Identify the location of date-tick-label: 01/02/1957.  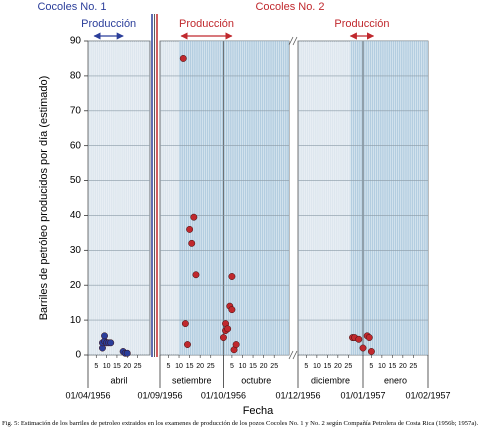
(427, 395).